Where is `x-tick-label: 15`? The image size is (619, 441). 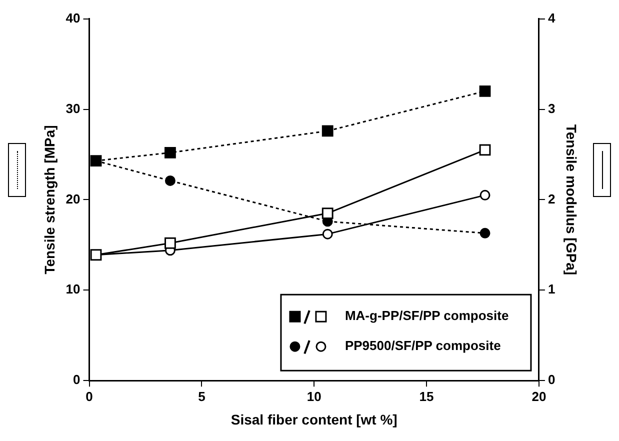
x-tick-label: 15 is located at coordinates (426, 396).